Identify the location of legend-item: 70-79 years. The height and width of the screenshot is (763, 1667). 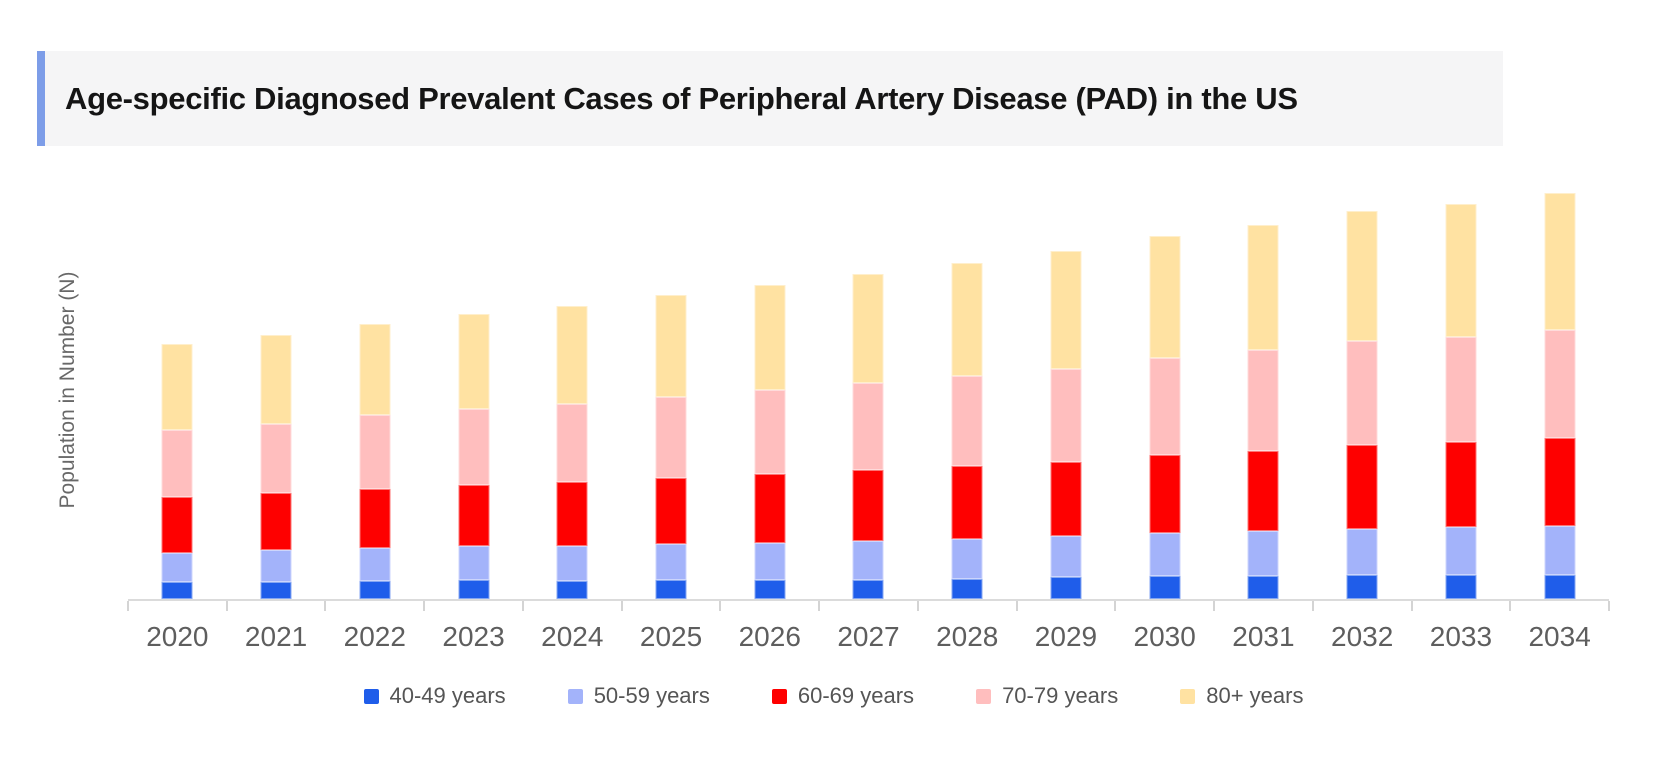
(1047, 696).